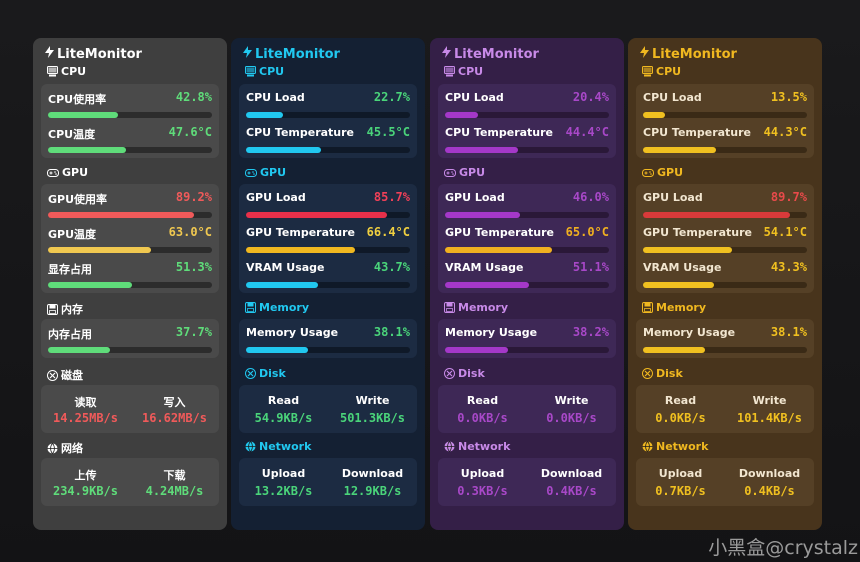 The width and height of the screenshot is (860, 562). I want to click on metric-row: VRAM Usage 43.7%, so click(328, 275).